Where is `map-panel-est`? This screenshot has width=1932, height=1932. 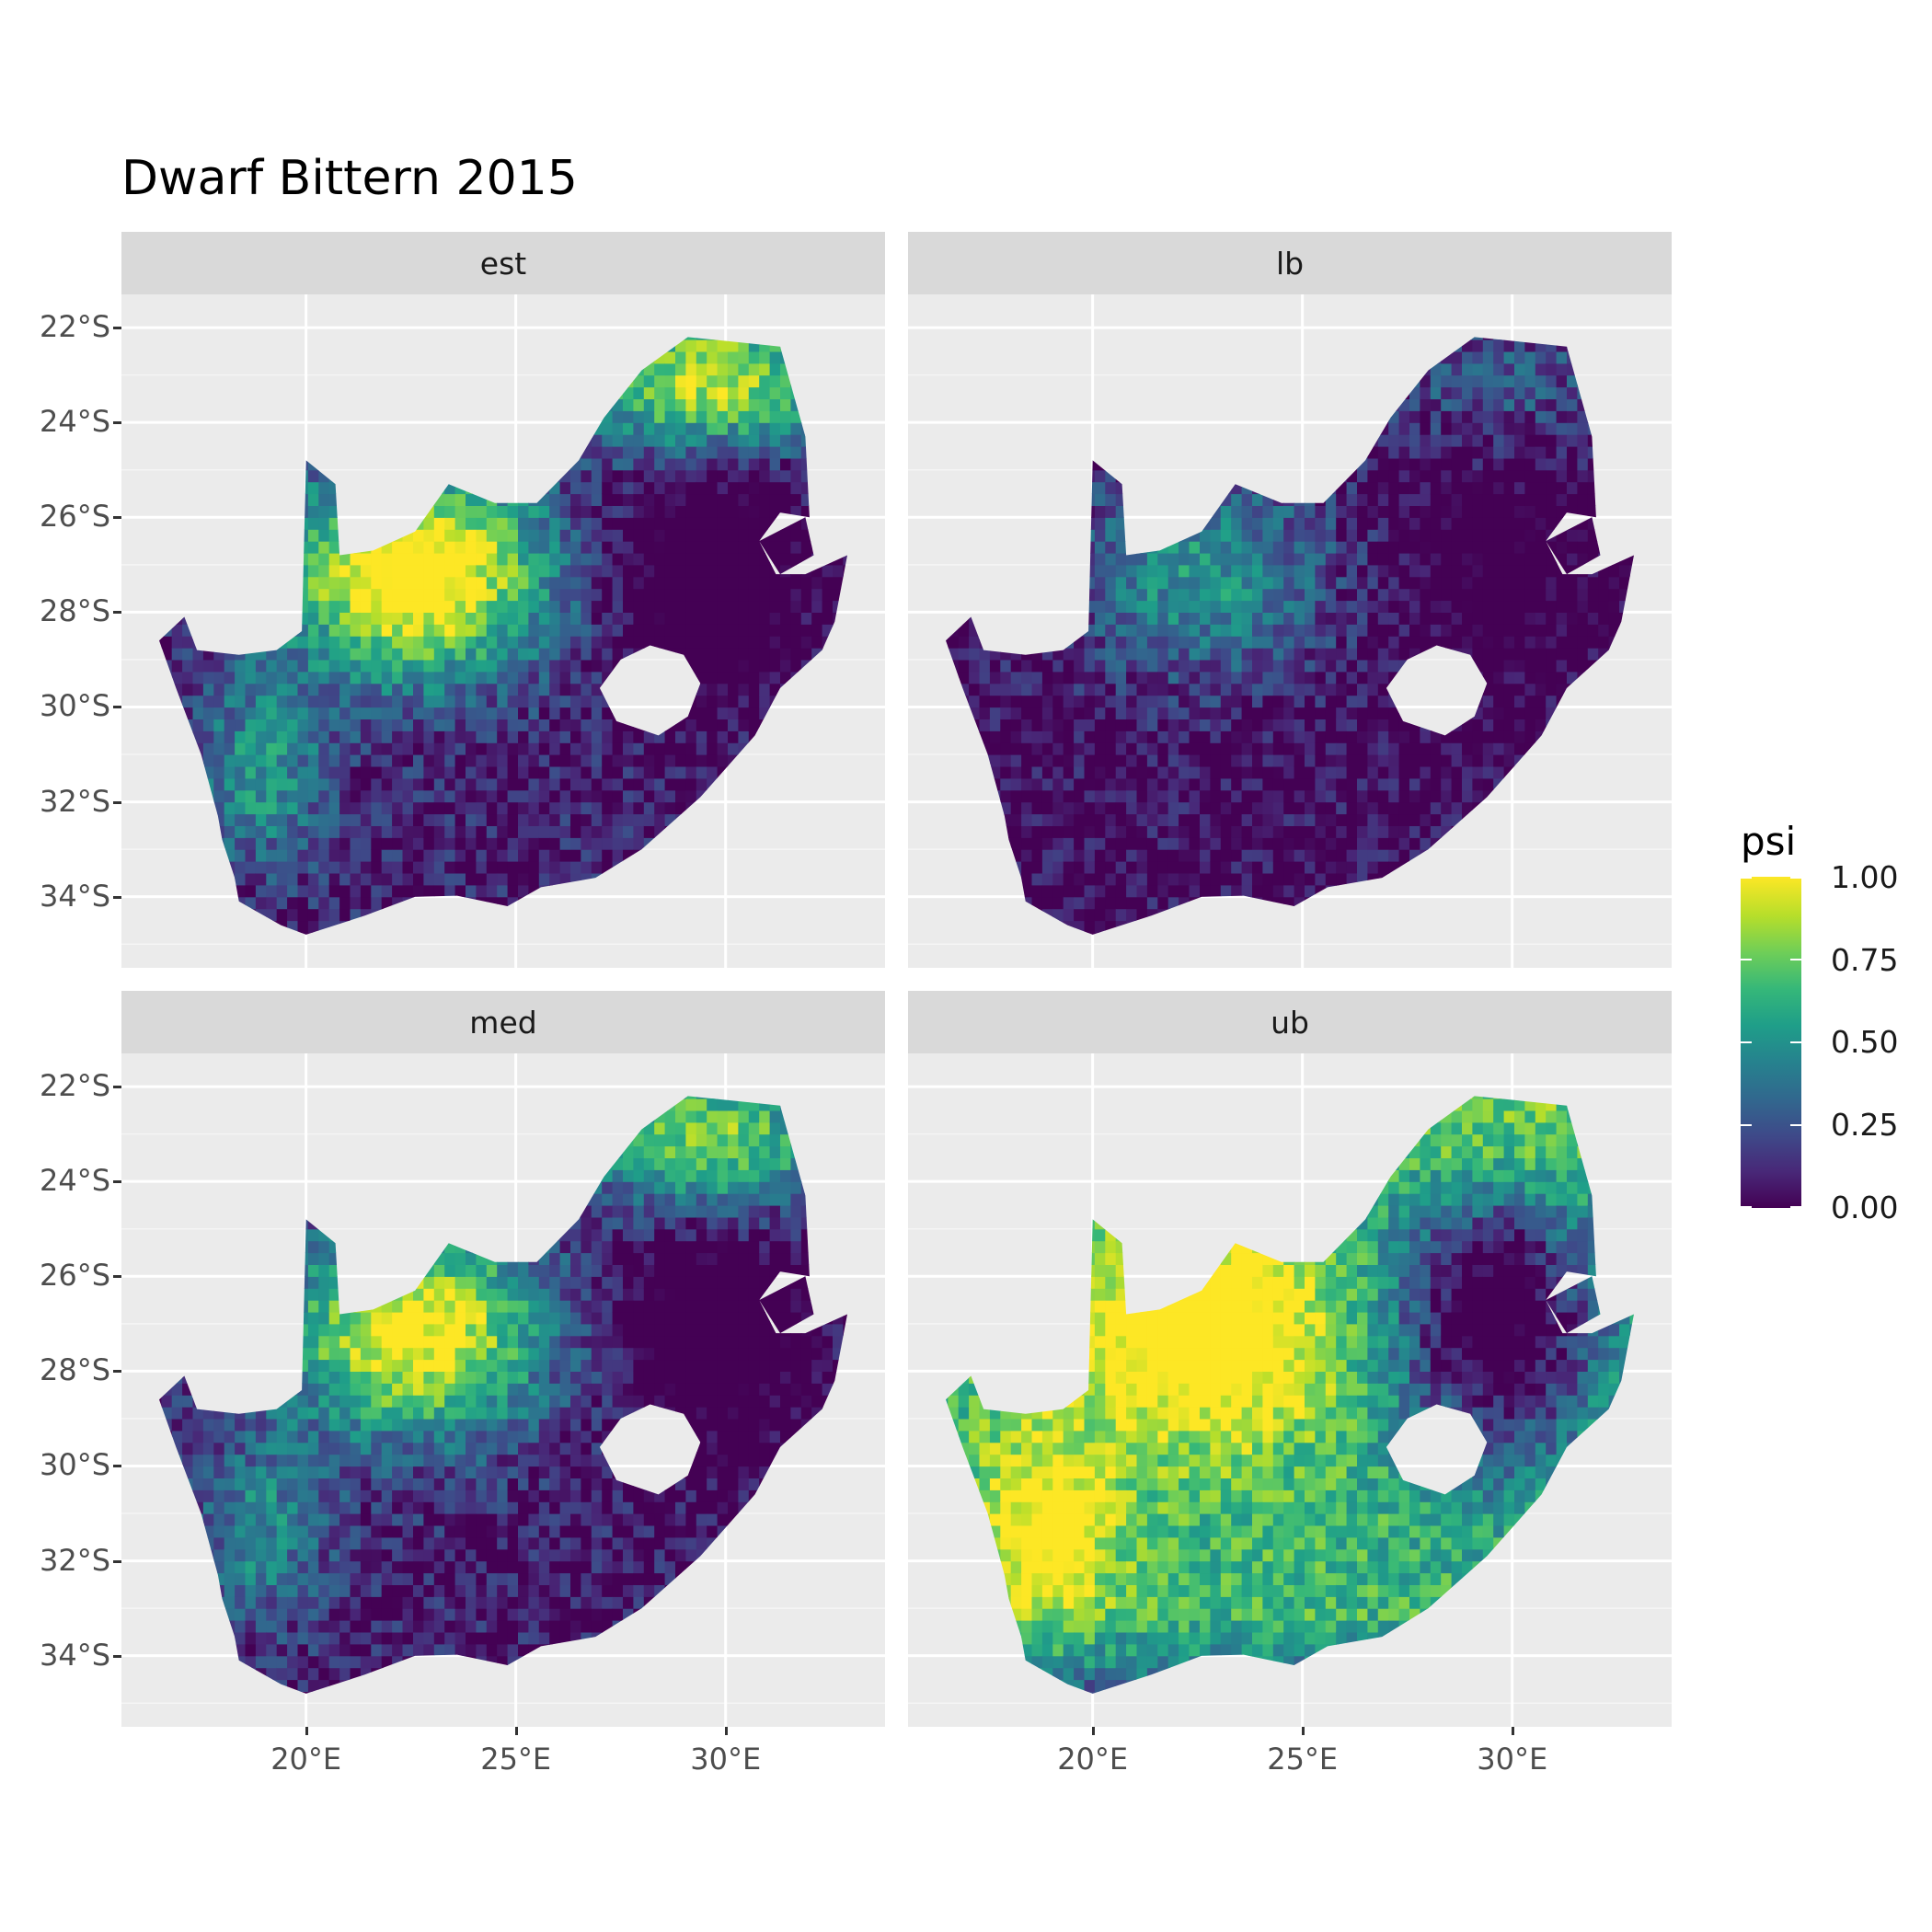
map-panel-est is located at coordinates (503, 631).